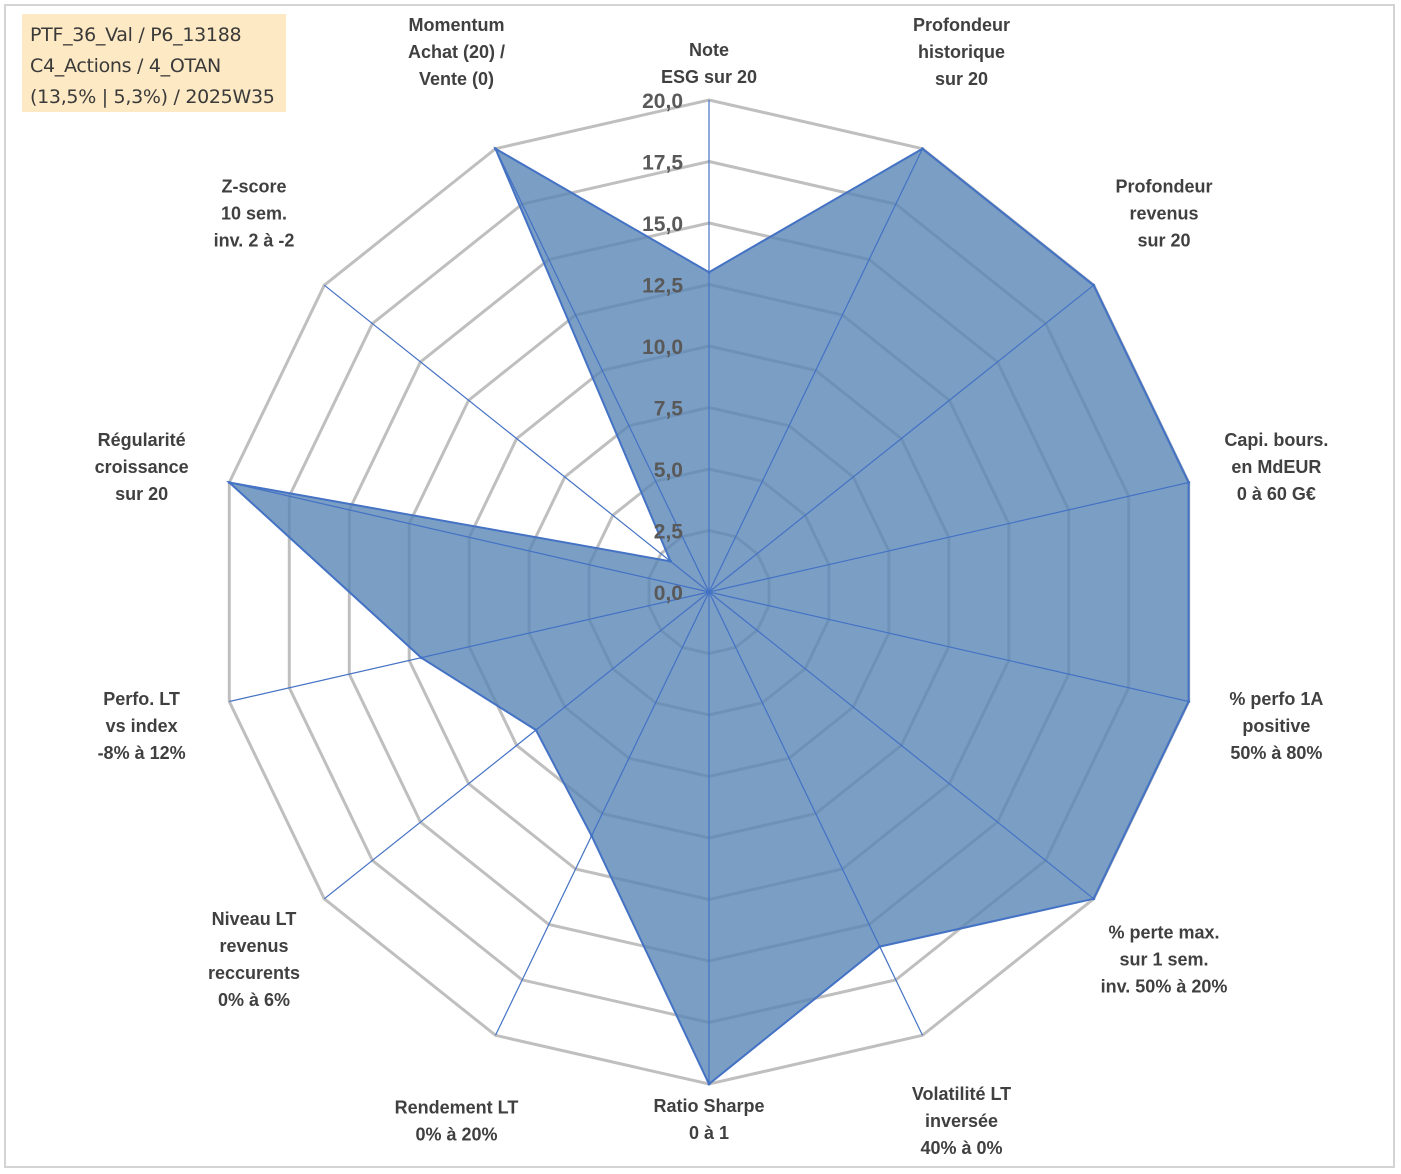  I want to click on axis-label-line: croissance, so click(142, 467).